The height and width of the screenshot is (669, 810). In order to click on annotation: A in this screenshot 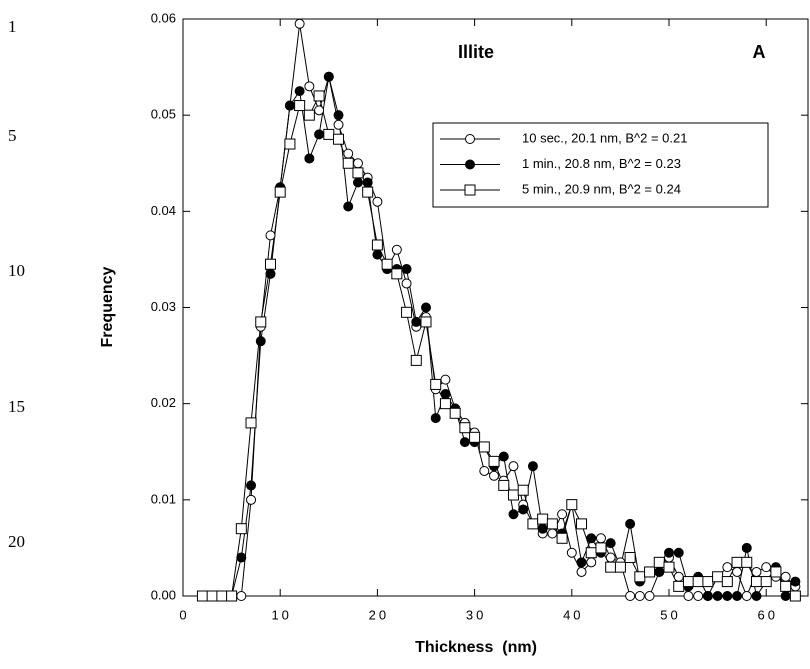, I will do `click(759, 52)`.